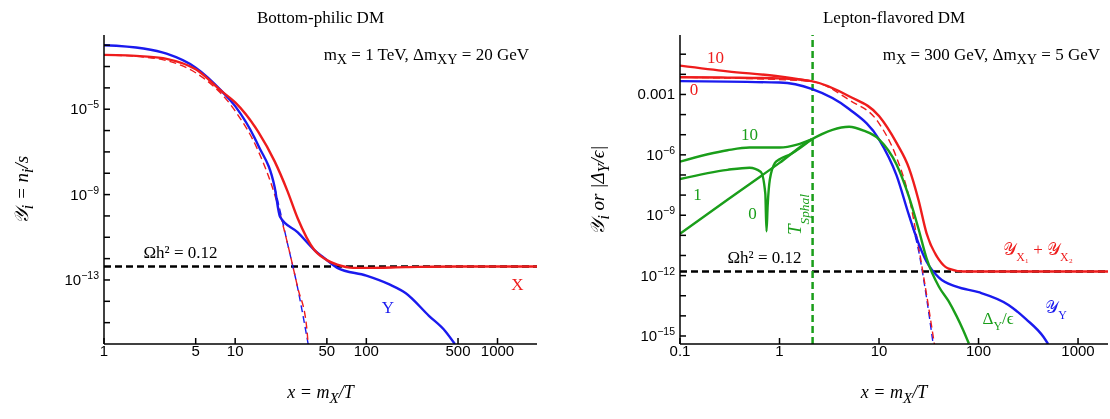  What do you see at coordinates (658, 274) in the screenshot?
I see `y-tick-label: 10$^{−12}$` at bounding box center [658, 274].